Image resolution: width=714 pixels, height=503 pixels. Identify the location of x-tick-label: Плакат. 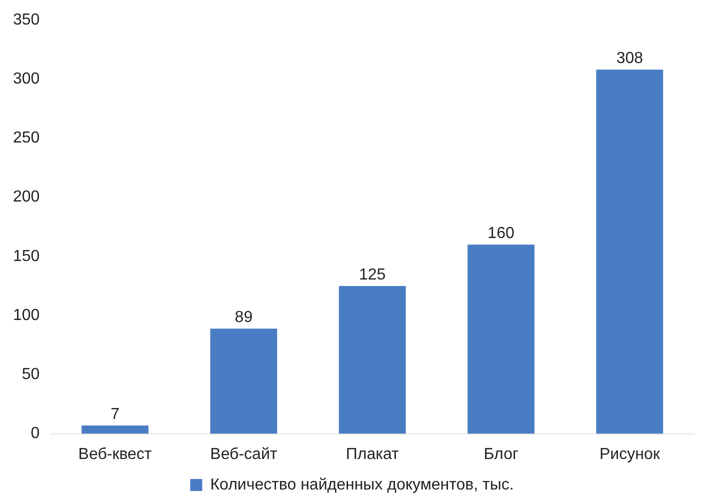
(373, 454).